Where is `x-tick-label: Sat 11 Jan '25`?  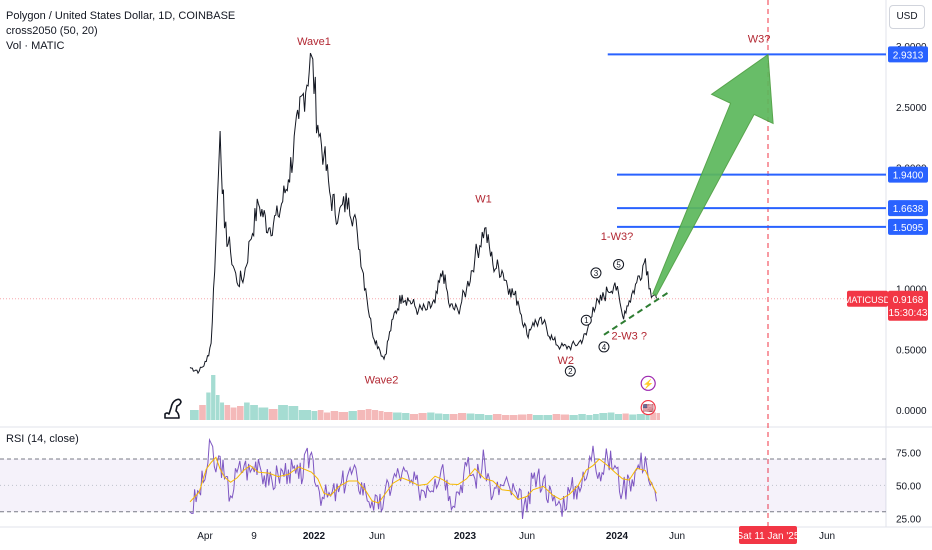 x-tick-label: Sat 11 Jan '25 is located at coordinates (768, 536).